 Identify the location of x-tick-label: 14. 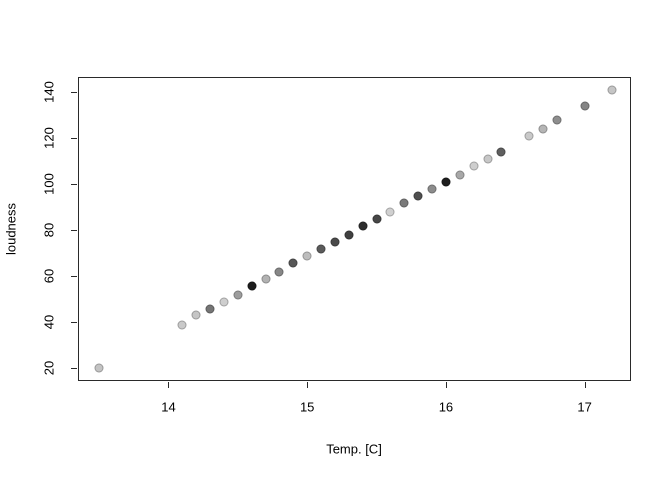
(168, 407).